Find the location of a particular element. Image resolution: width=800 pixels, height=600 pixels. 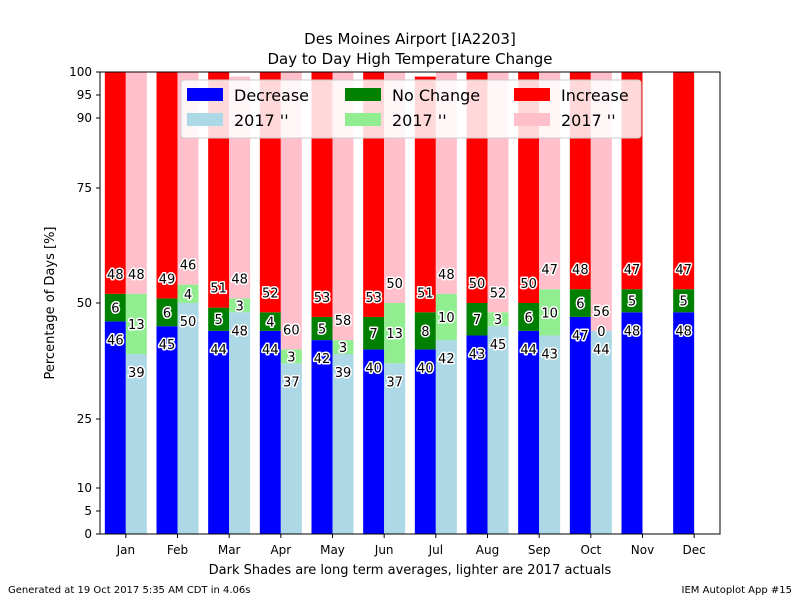

x-tick-label: Jun is located at coordinates (384, 550).